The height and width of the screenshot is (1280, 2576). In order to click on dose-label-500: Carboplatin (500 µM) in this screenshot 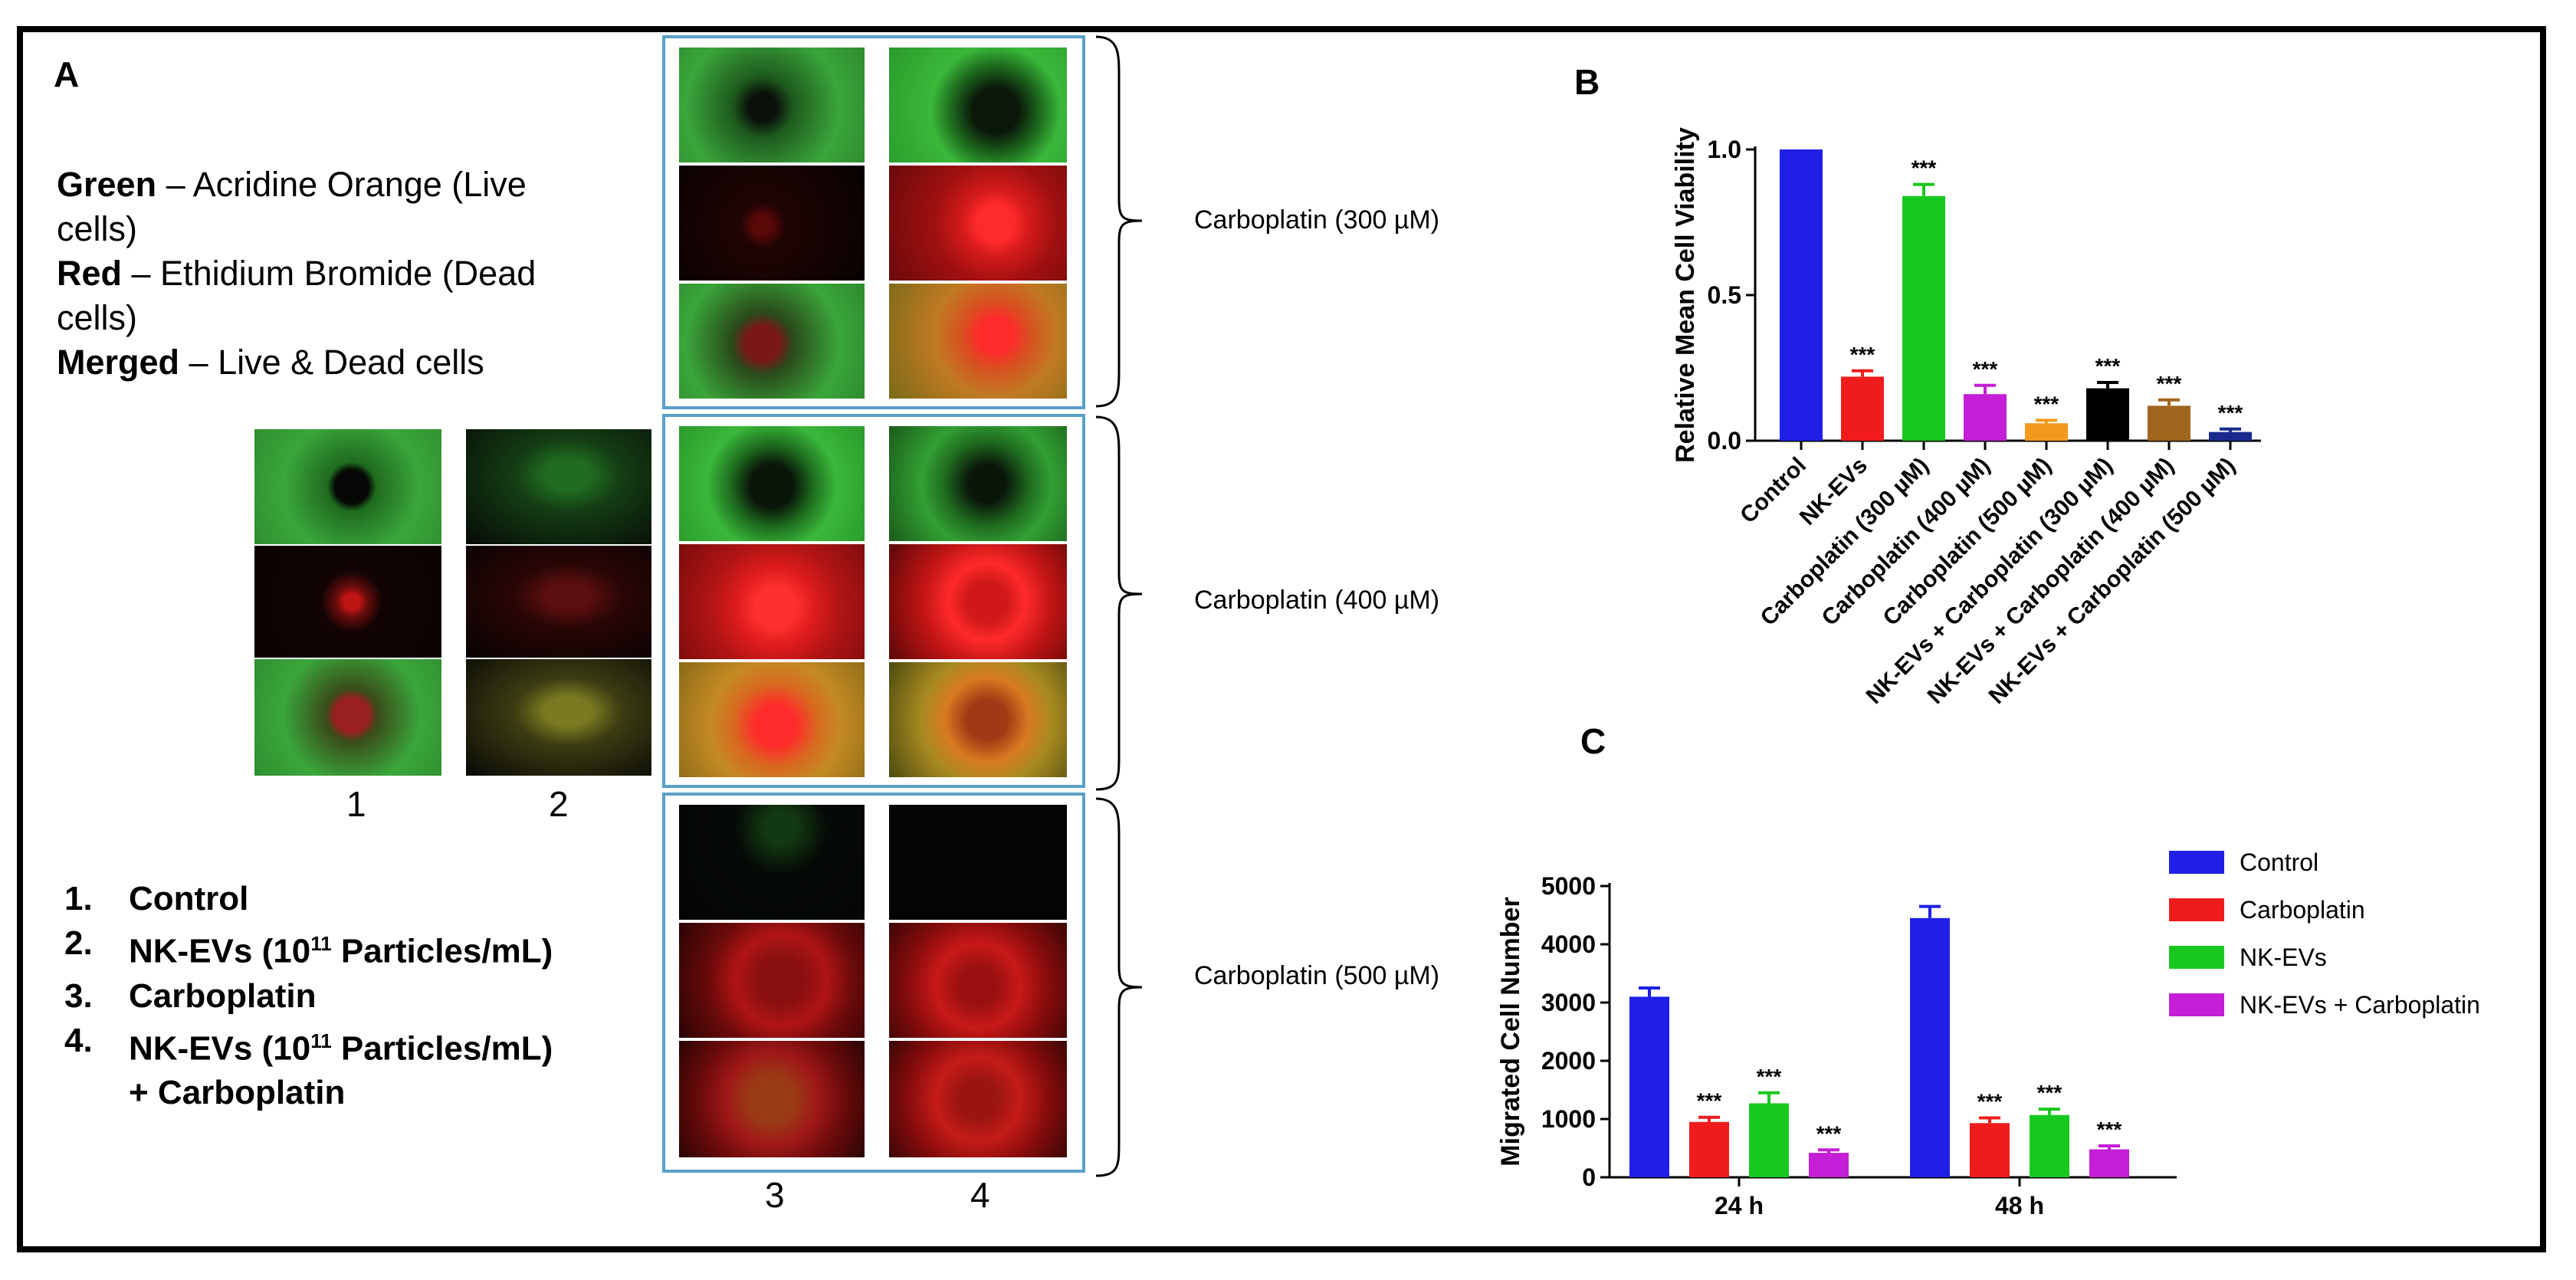, I will do `click(1317, 976)`.